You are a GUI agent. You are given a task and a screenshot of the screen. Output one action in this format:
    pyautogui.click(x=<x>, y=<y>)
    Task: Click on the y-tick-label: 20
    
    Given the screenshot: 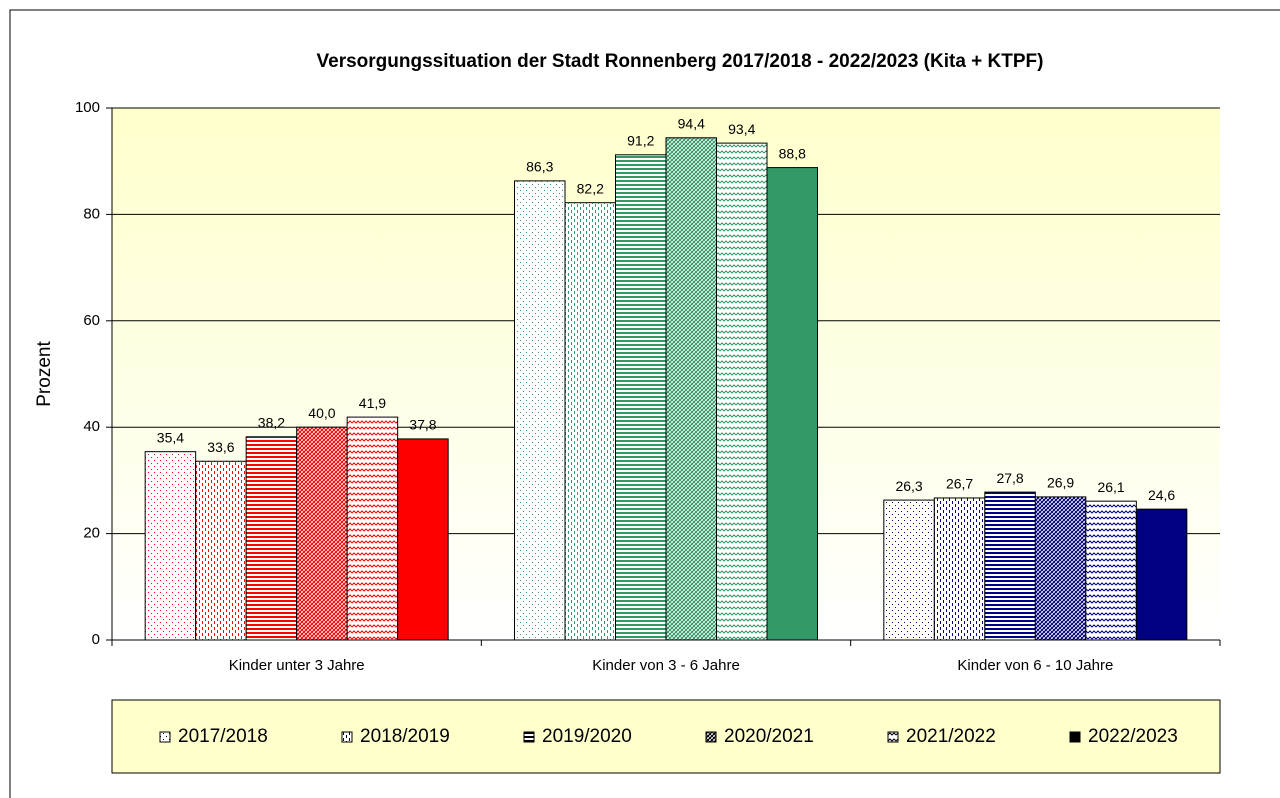 What is the action you would take?
    pyautogui.click(x=91, y=533)
    